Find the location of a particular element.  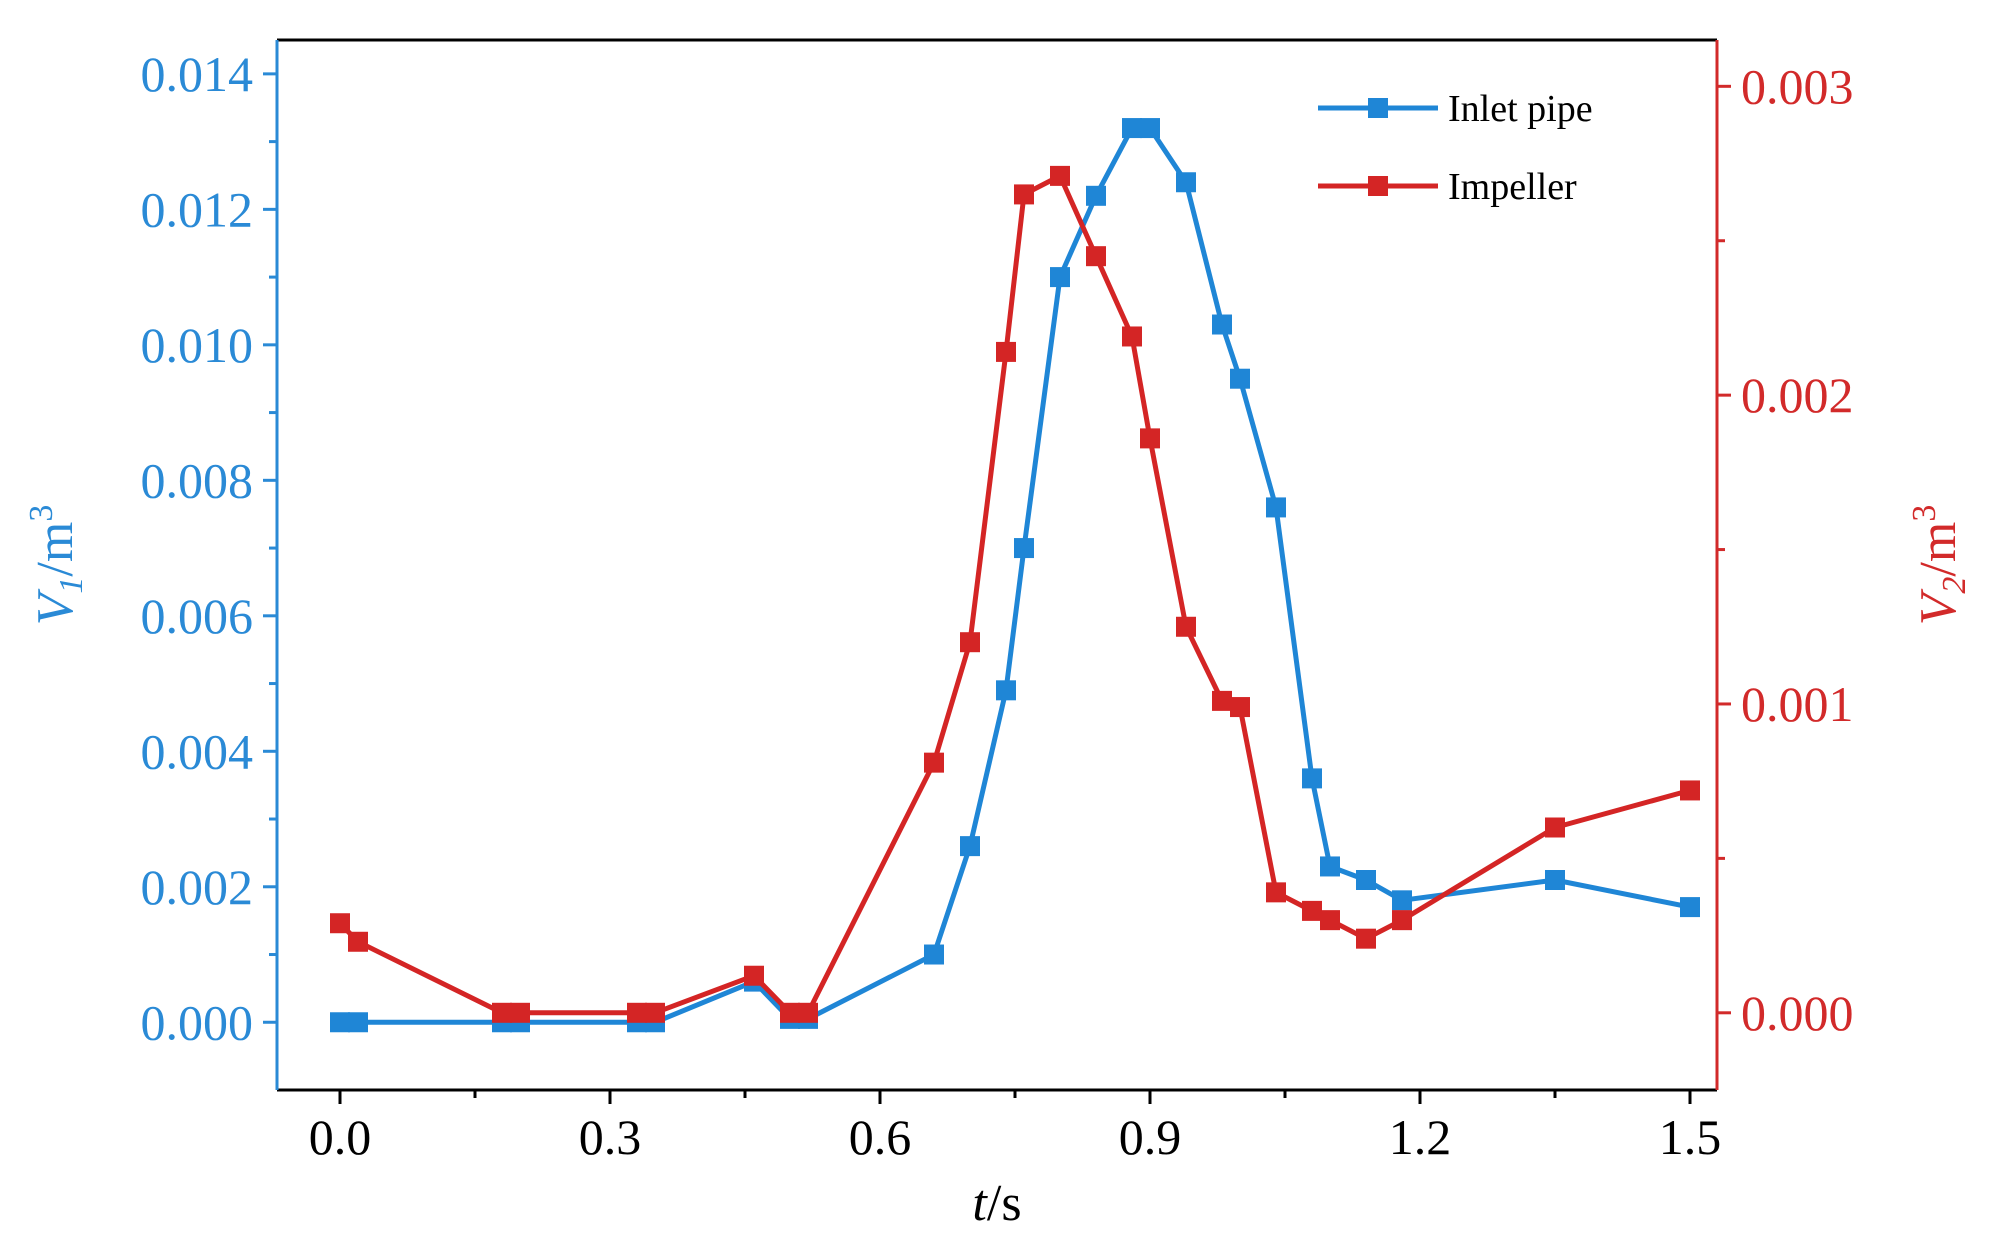

y-left-tick-label: 0.008 is located at coordinates (197, 480).